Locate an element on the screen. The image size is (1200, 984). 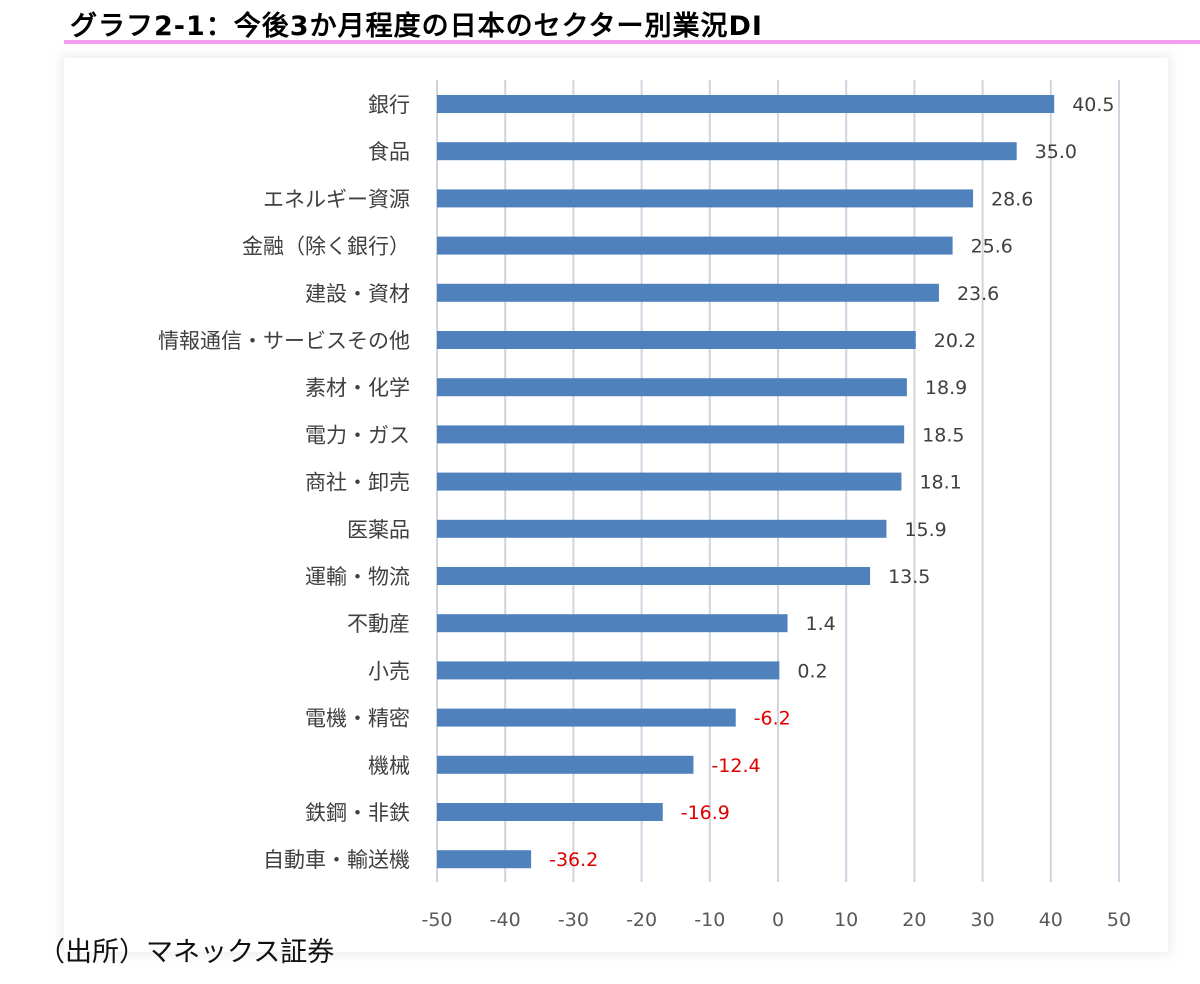
chart-title: グラフ2-1：今後3か月程度の日本のセクター別業況DI is located at coordinates (416, 26).